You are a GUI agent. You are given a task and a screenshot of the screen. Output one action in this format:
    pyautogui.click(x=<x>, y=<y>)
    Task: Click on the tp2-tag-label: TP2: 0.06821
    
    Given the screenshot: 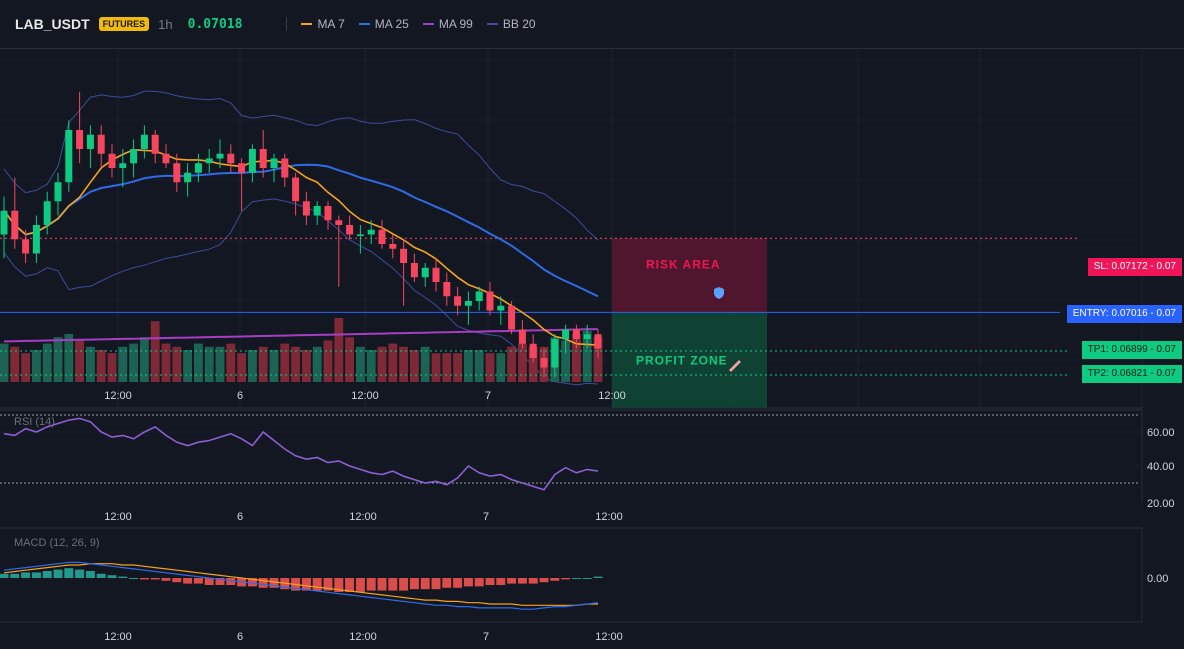 What is the action you would take?
    pyautogui.click(x=1117, y=373)
    